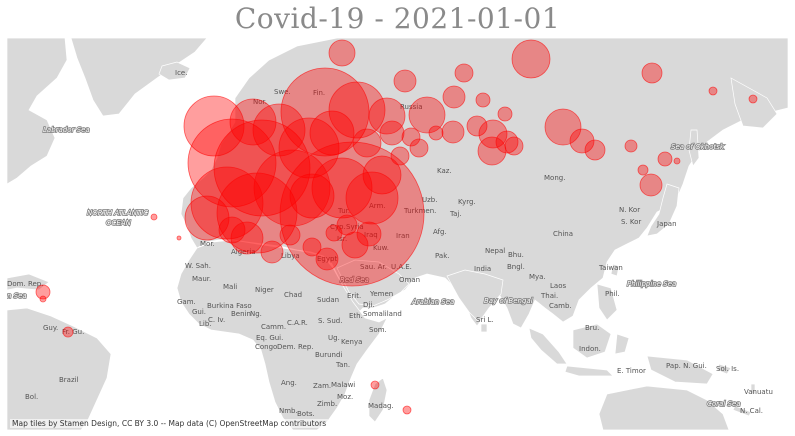 Image resolution: width=795 pixels, height=436 pixels. I want to click on country-label: Bol., so click(31, 397).